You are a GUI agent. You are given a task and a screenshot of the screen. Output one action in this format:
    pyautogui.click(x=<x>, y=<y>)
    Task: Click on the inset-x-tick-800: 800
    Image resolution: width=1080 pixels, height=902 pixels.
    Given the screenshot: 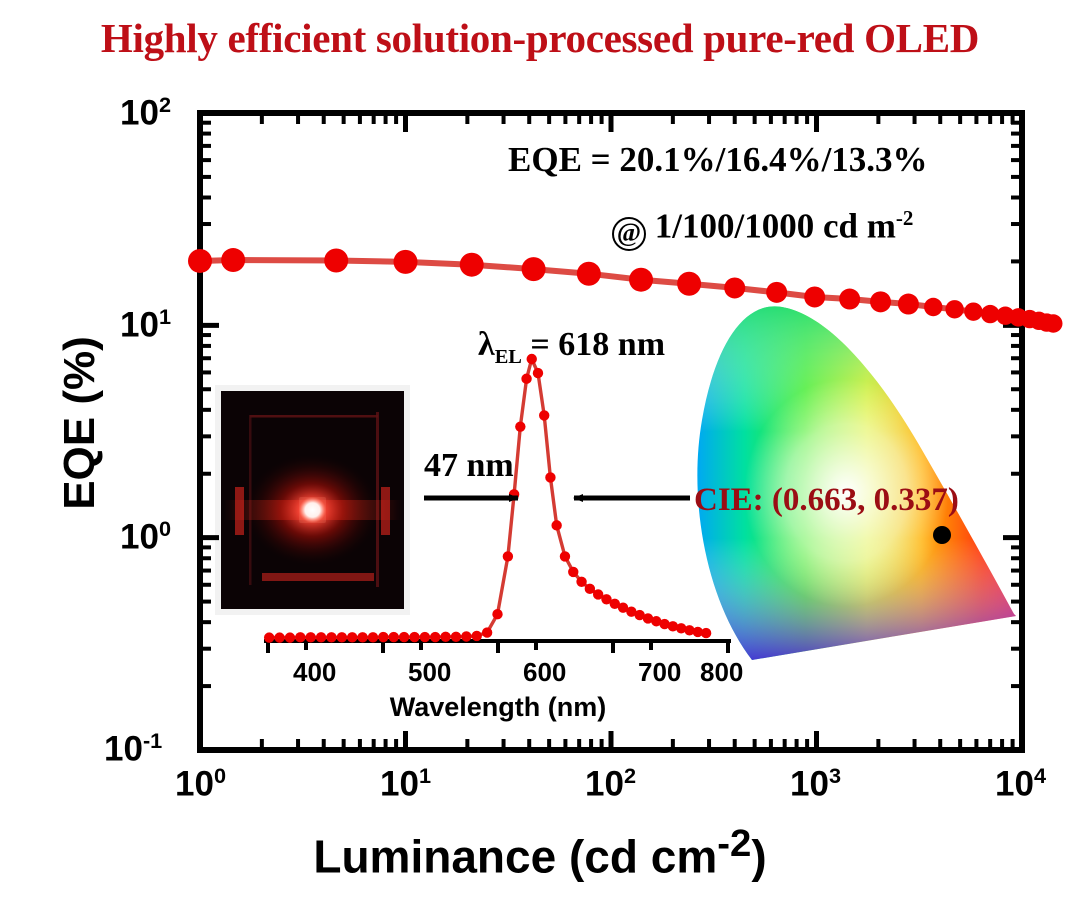 What is the action you would take?
    pyautogui.click(x=722, y=672)
    